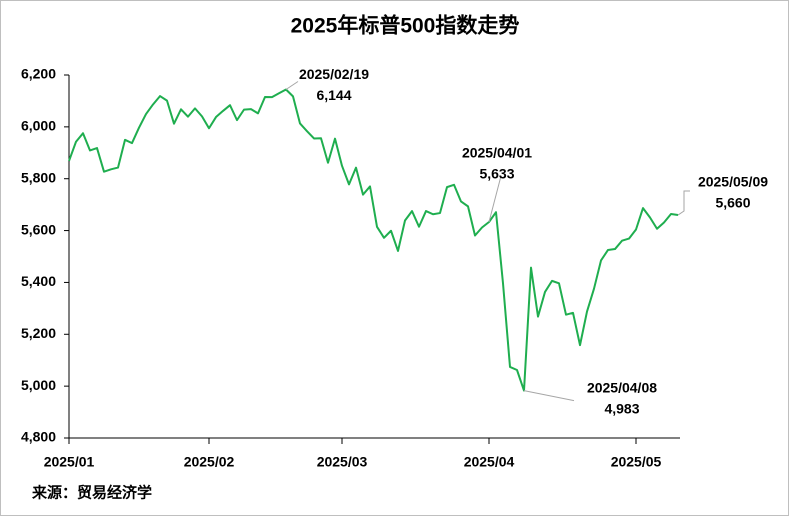  Describe the element at coordinates (209, 462) in the screenshot. I see `x-tick-label: 2025/02` at that location.